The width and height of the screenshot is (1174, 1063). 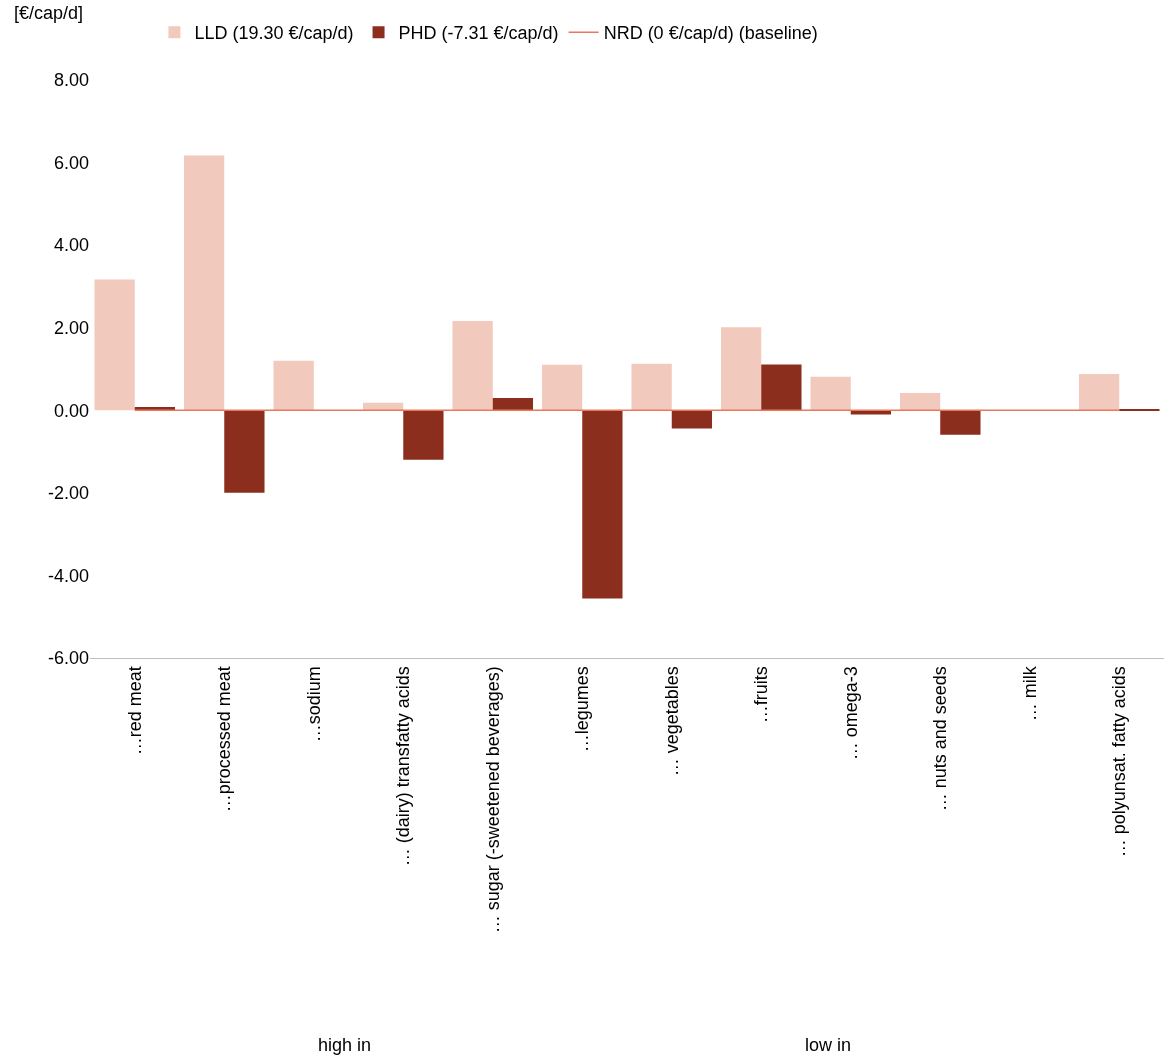 What do you see at coordinates (478, 33) in the screenshot?
I see `legend-label: PHD (-7.31 €/cap/d)` at bounding box center [478, 33].